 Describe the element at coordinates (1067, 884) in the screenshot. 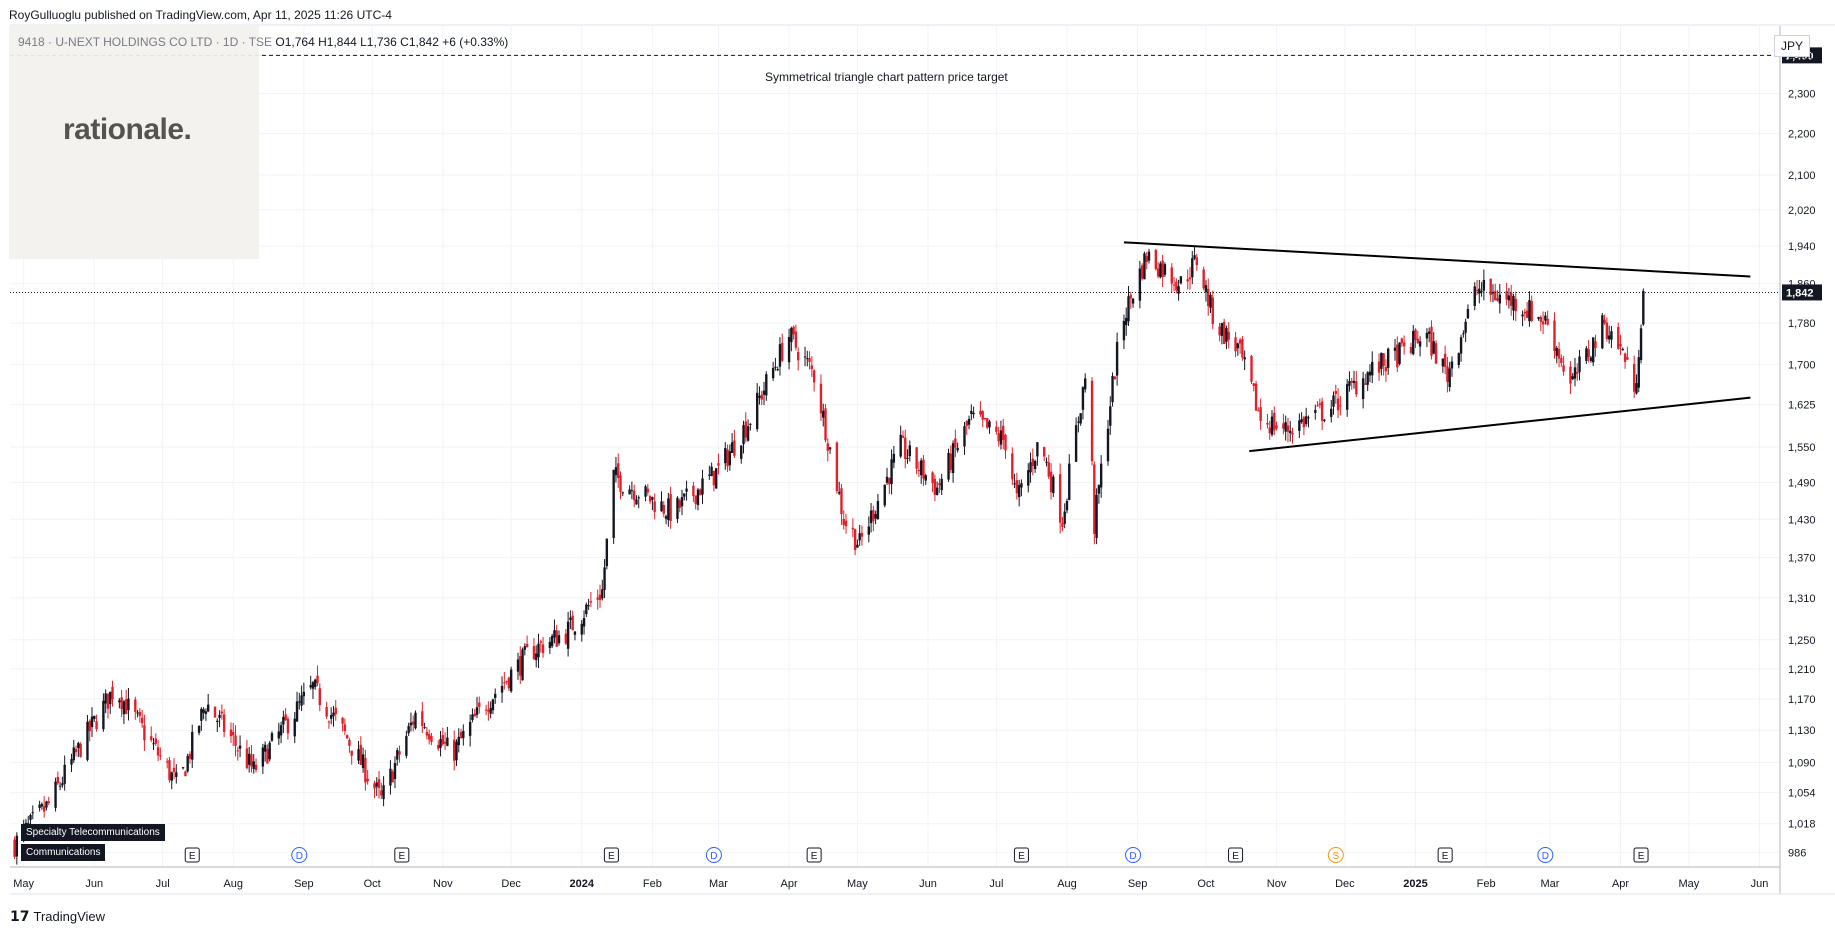

I see `x-tick-label: Aug` at that location.